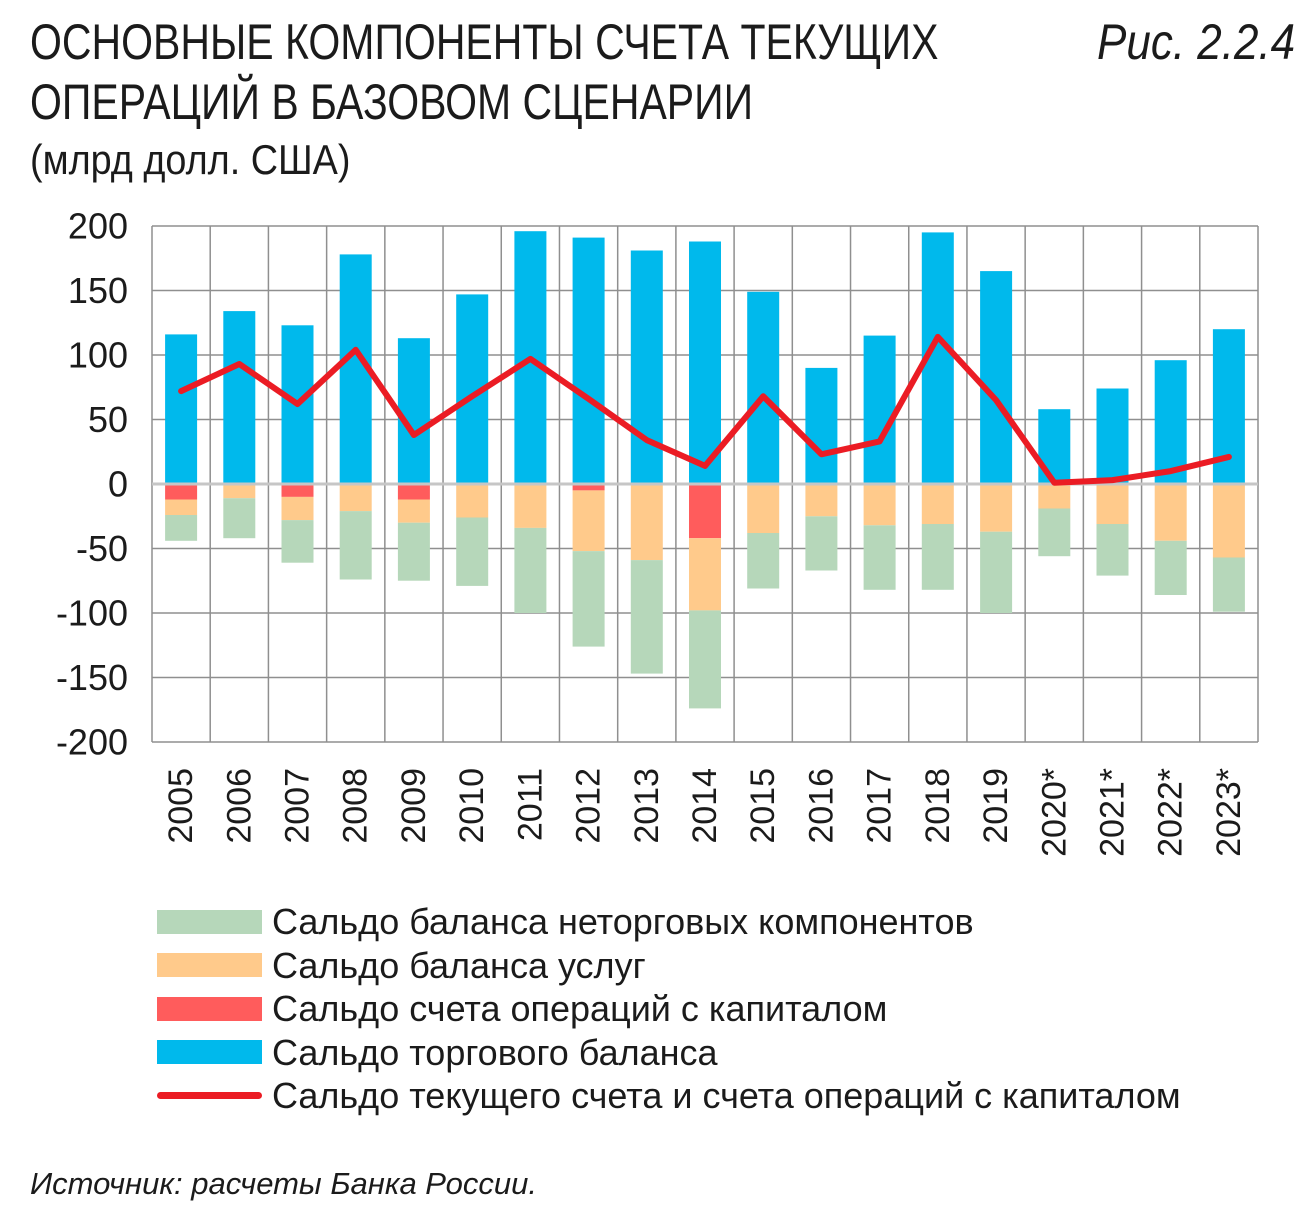 The height and width of the screenshot is (1224, 1314). What do you see at coordinates (705, 574) in the screenshot?
I see `bar-series-1-2014` at bounding box center [705, 574].